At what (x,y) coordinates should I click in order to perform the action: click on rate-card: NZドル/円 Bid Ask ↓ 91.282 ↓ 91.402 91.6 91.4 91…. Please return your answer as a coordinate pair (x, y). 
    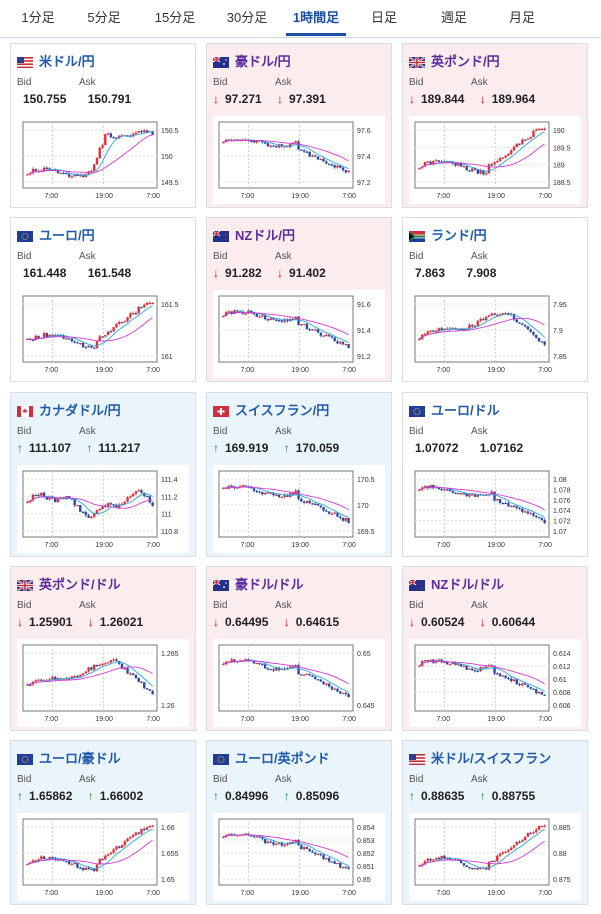
    Looking at the image, I should click on (299, 299).